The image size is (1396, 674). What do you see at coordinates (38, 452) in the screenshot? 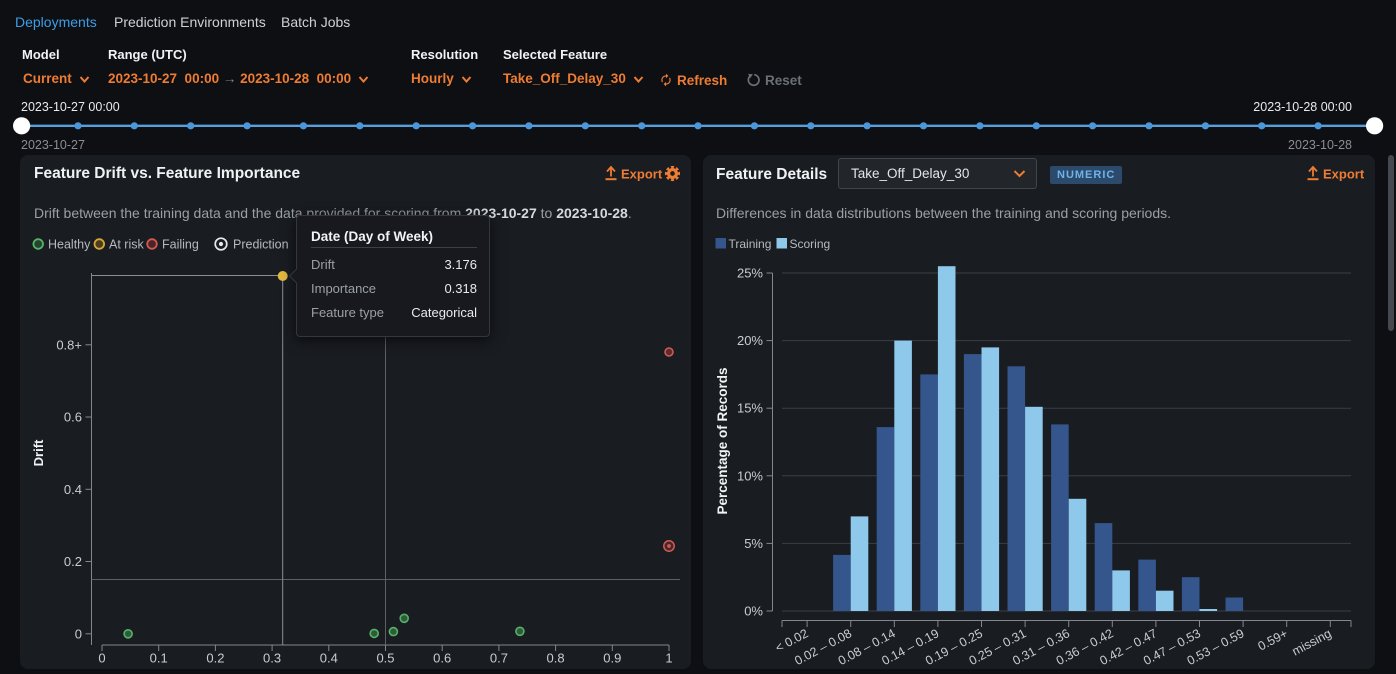
I see `svg-text: Drift` at bounding box center [38, 452].